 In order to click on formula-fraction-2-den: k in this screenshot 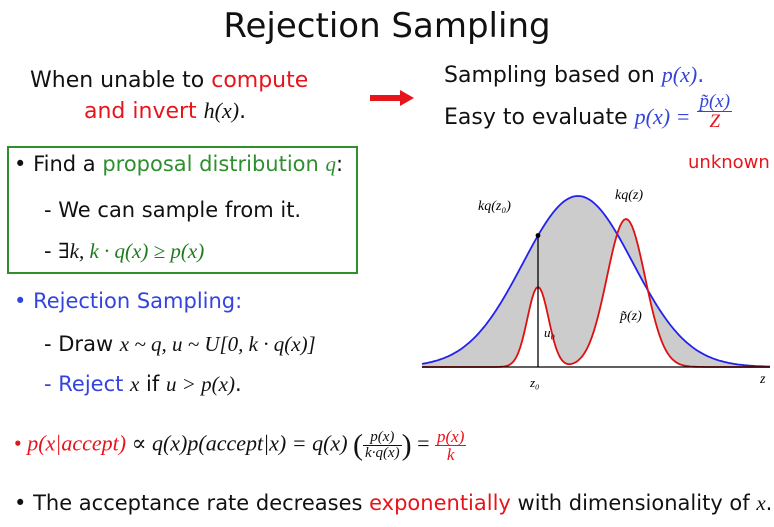, I will do `click(451, 454)`.